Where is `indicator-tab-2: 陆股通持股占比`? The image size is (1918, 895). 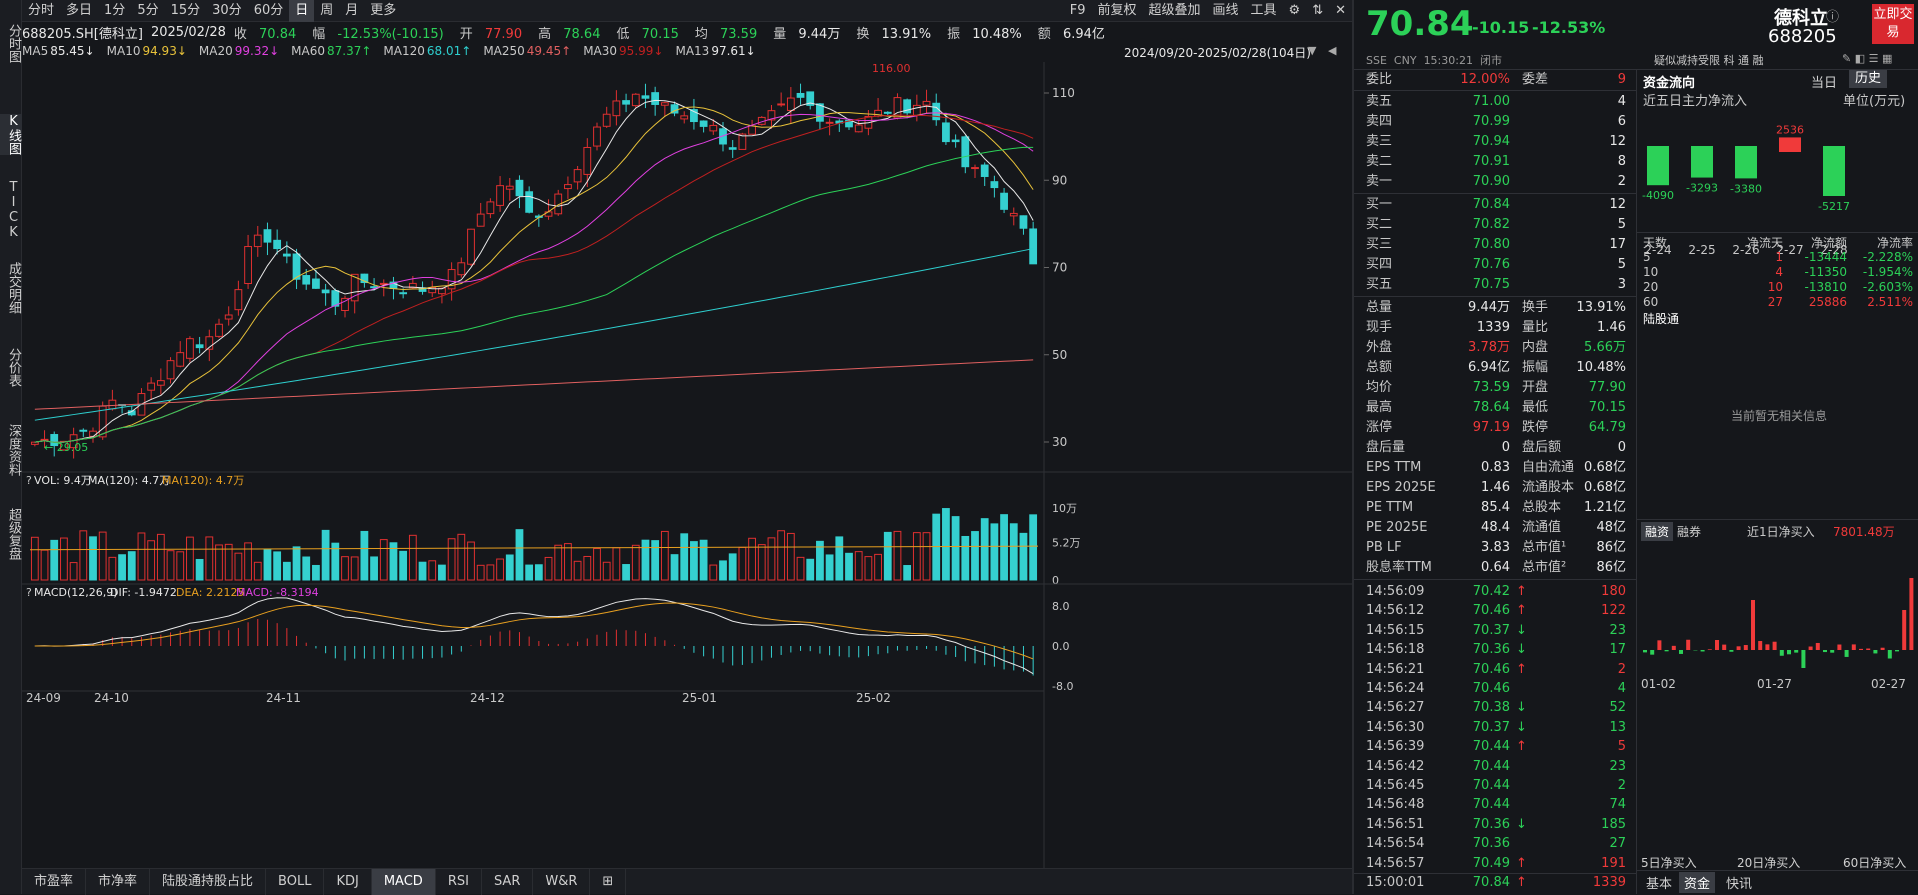 indicator-tab-2: 陆股通持股占比 is located at coordinates (208, 882).